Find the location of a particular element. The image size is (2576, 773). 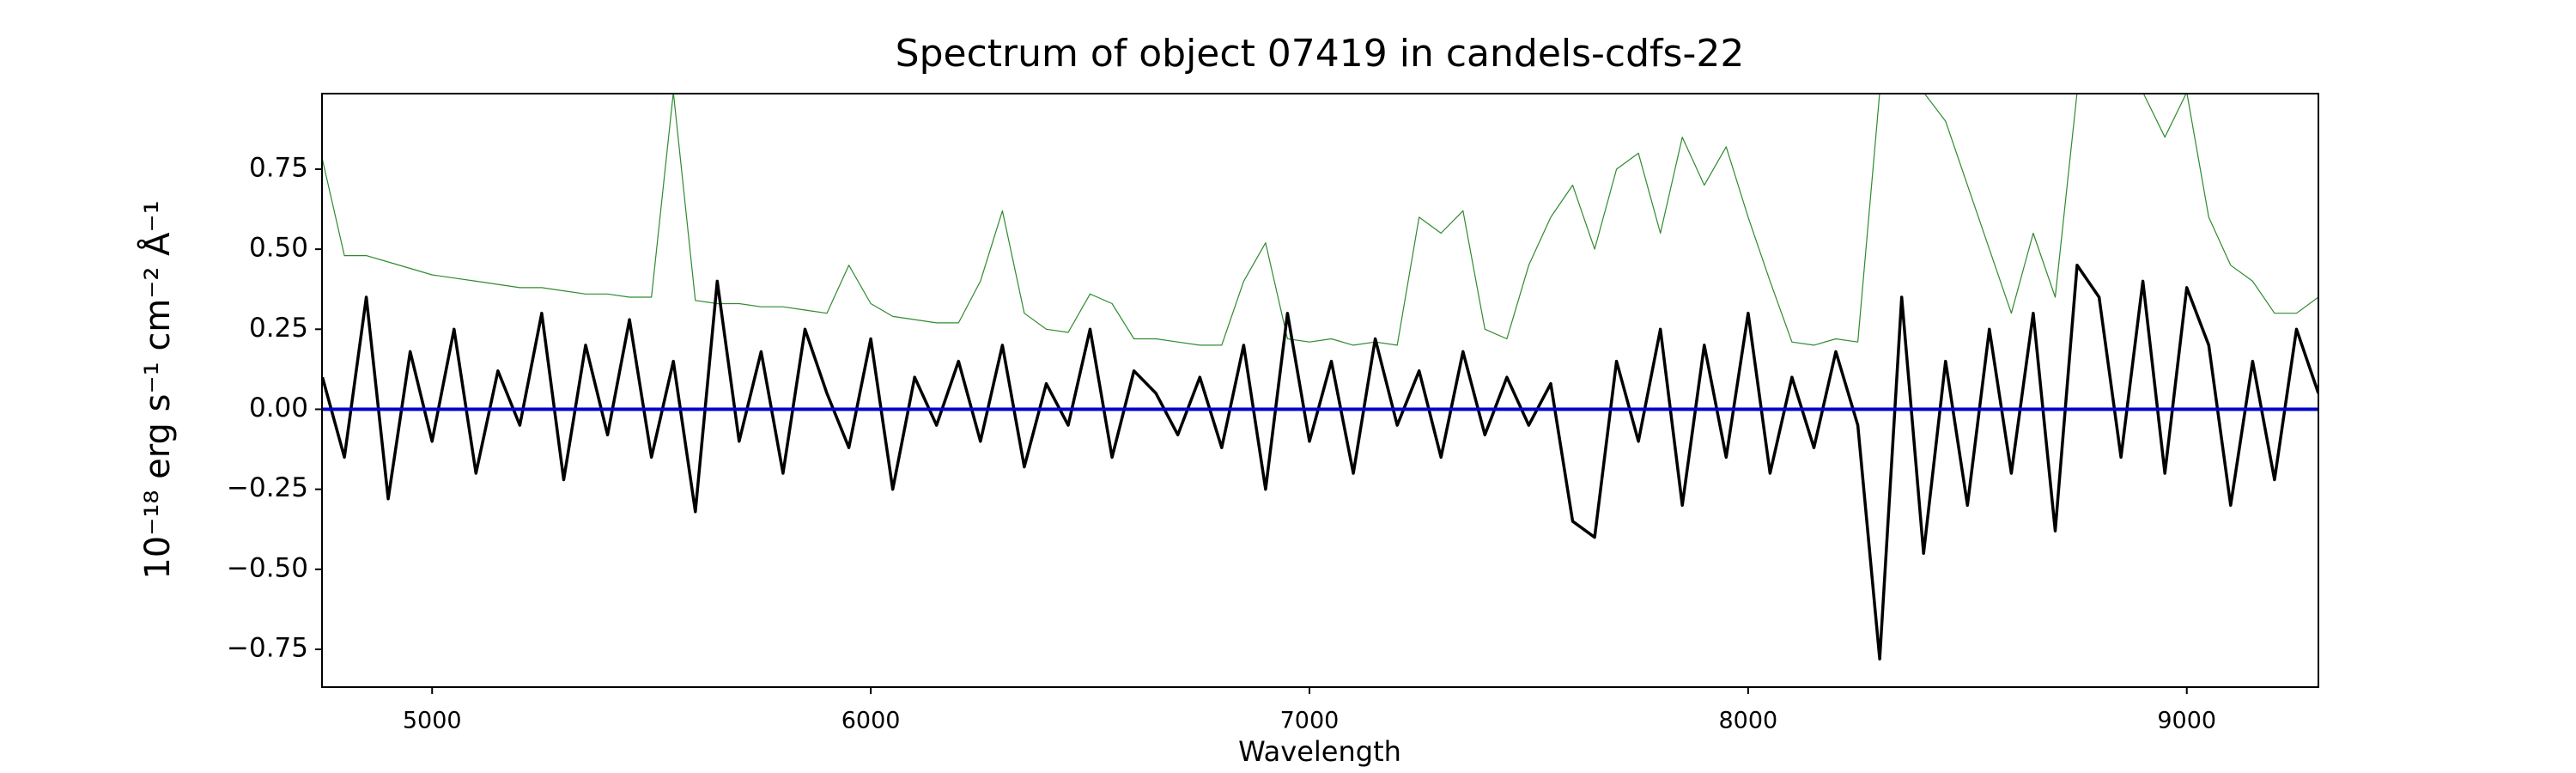

x-tick-label: 6000 is located at coordinates (871, 721).